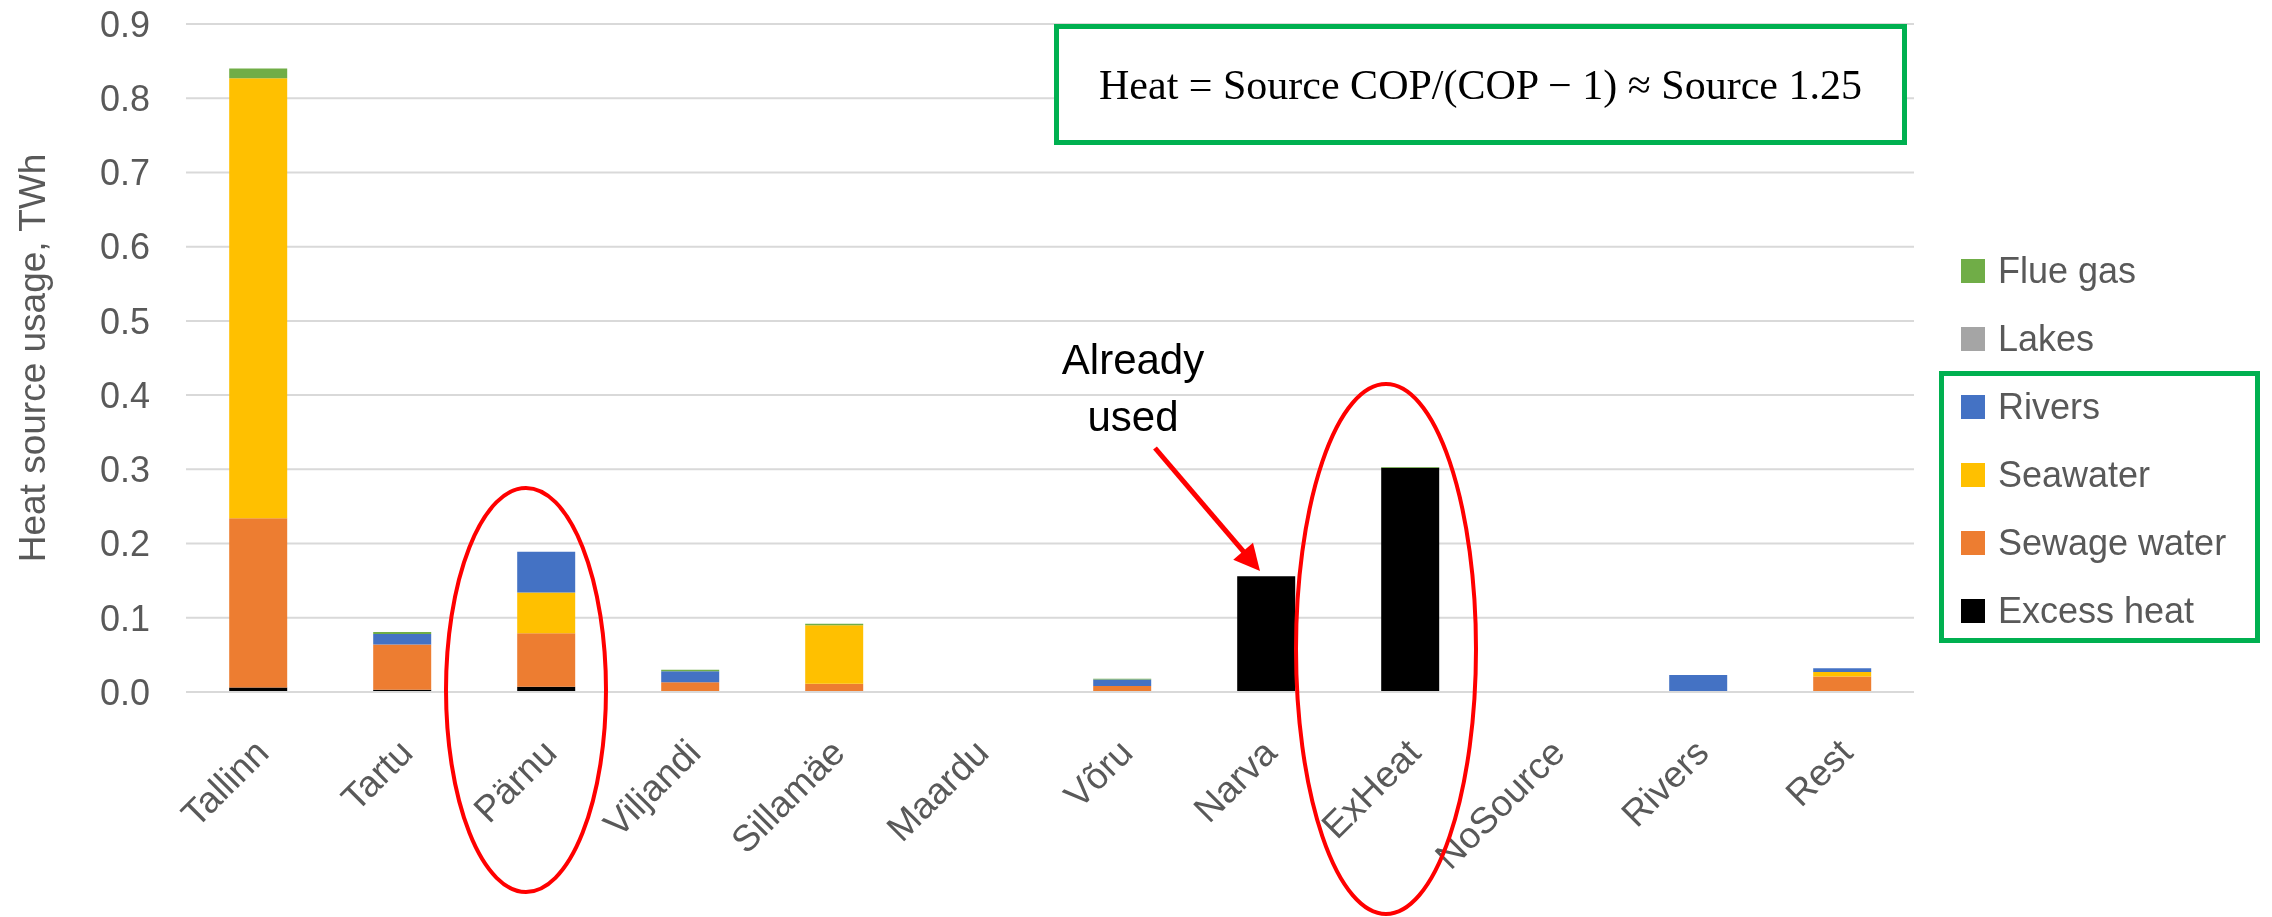 The height and width of the screenshot is (917, 2272). Describe the element at coordinates (124, 321) in the screenshot. I see `y-tick-label: 0.5` at that location.